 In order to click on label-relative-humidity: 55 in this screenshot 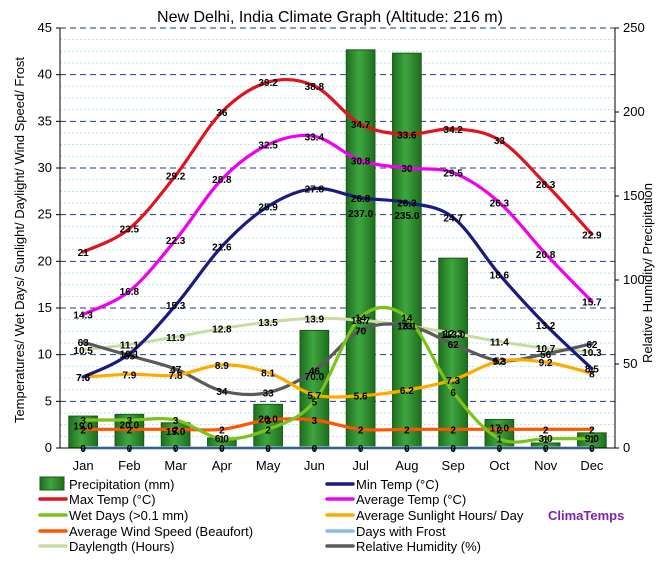, I will do `click(130, 357)`.